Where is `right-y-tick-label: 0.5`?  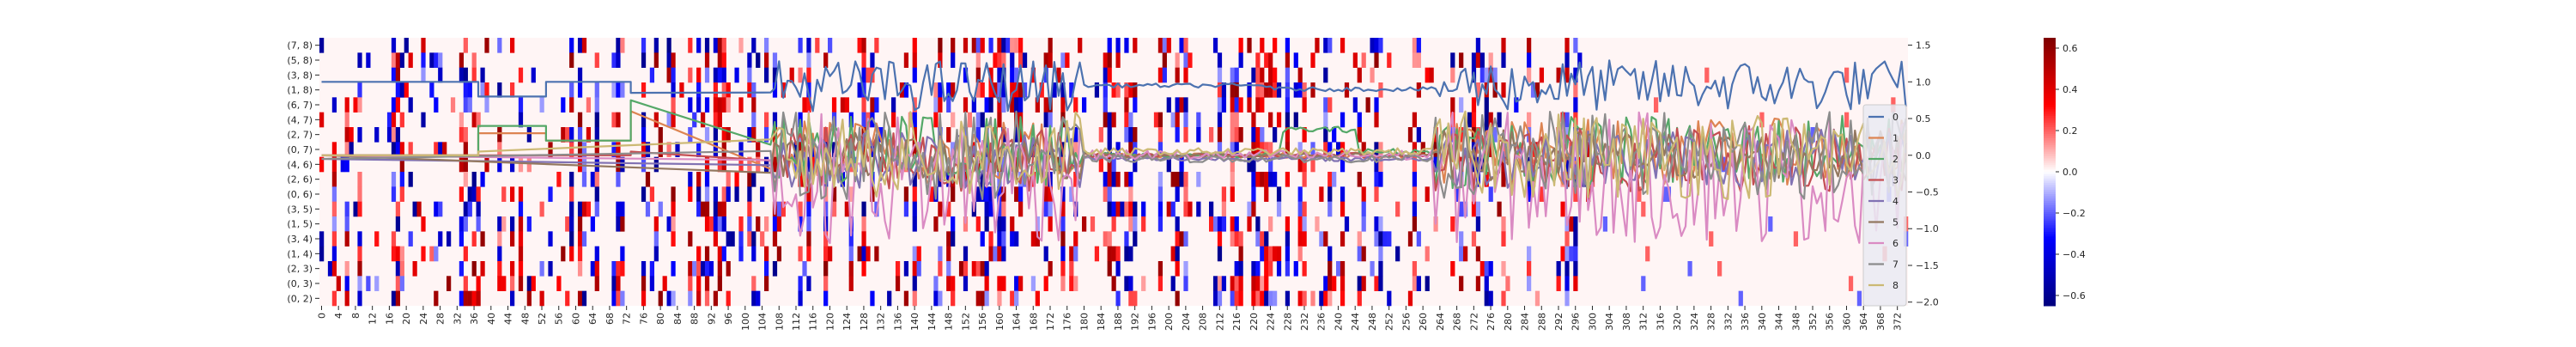 right-y-tick-label: 0.5 is located at coordinates (1923, 119).